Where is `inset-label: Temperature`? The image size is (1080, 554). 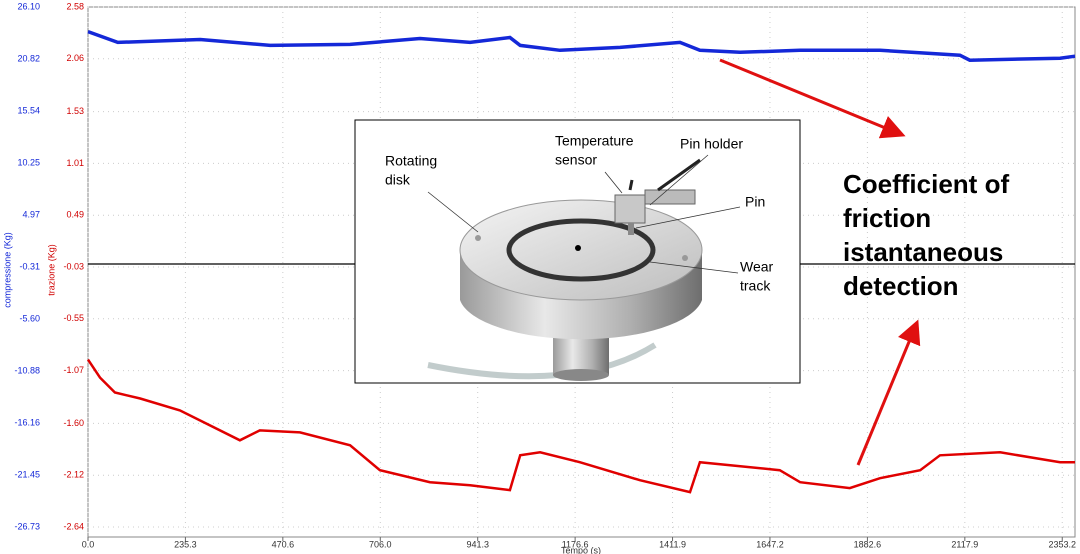 inset-label: Temperature is located at coordinates (594, 141).